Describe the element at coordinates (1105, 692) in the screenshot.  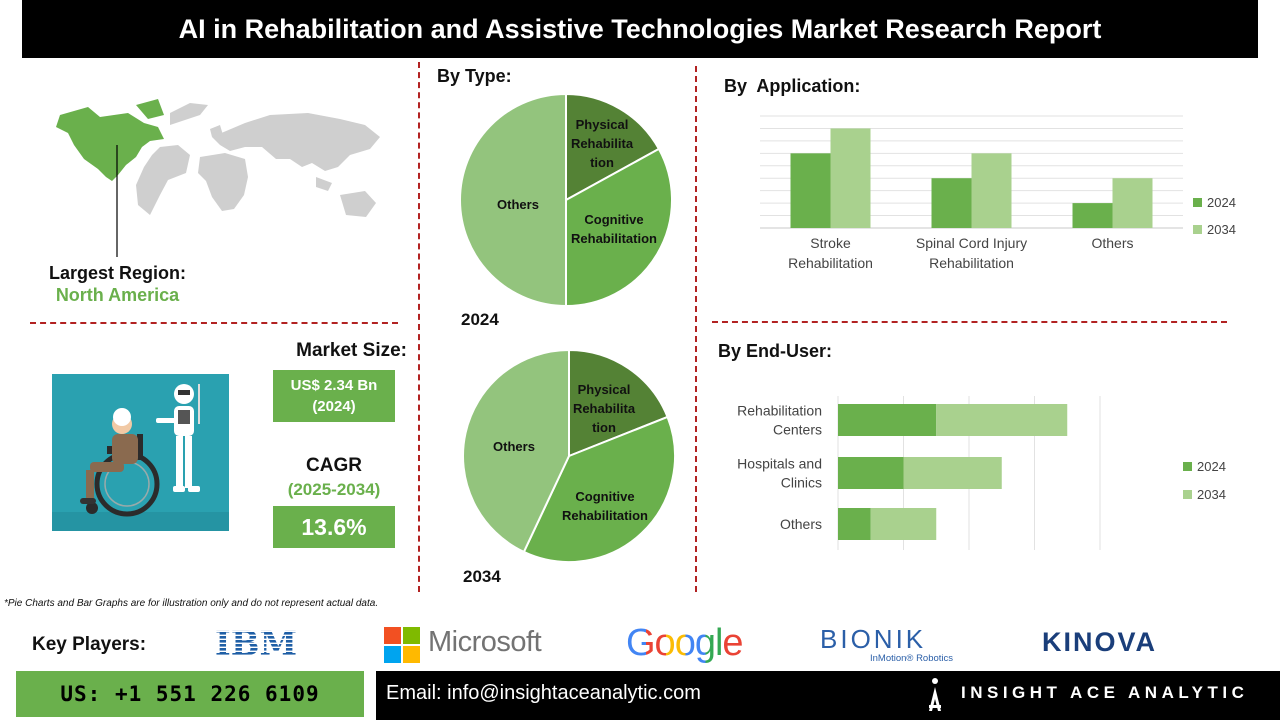
I see `brand-name: INSIGHT ACE ANALYTIC` at that location.